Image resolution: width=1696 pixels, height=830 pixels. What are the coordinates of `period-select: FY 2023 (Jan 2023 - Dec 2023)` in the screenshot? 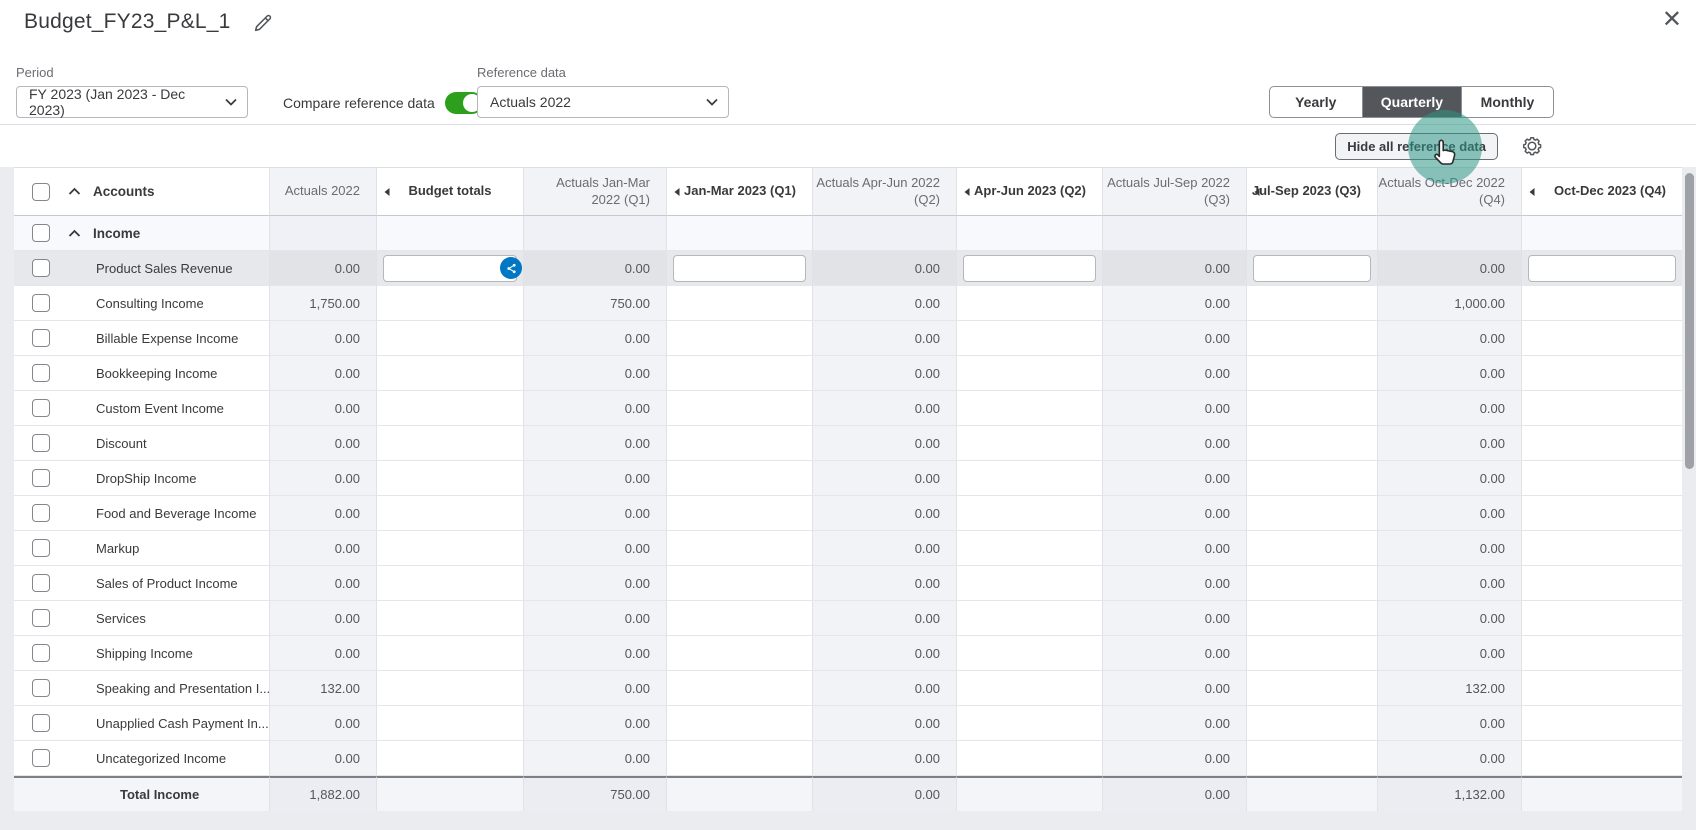 It's located at (132, 102).